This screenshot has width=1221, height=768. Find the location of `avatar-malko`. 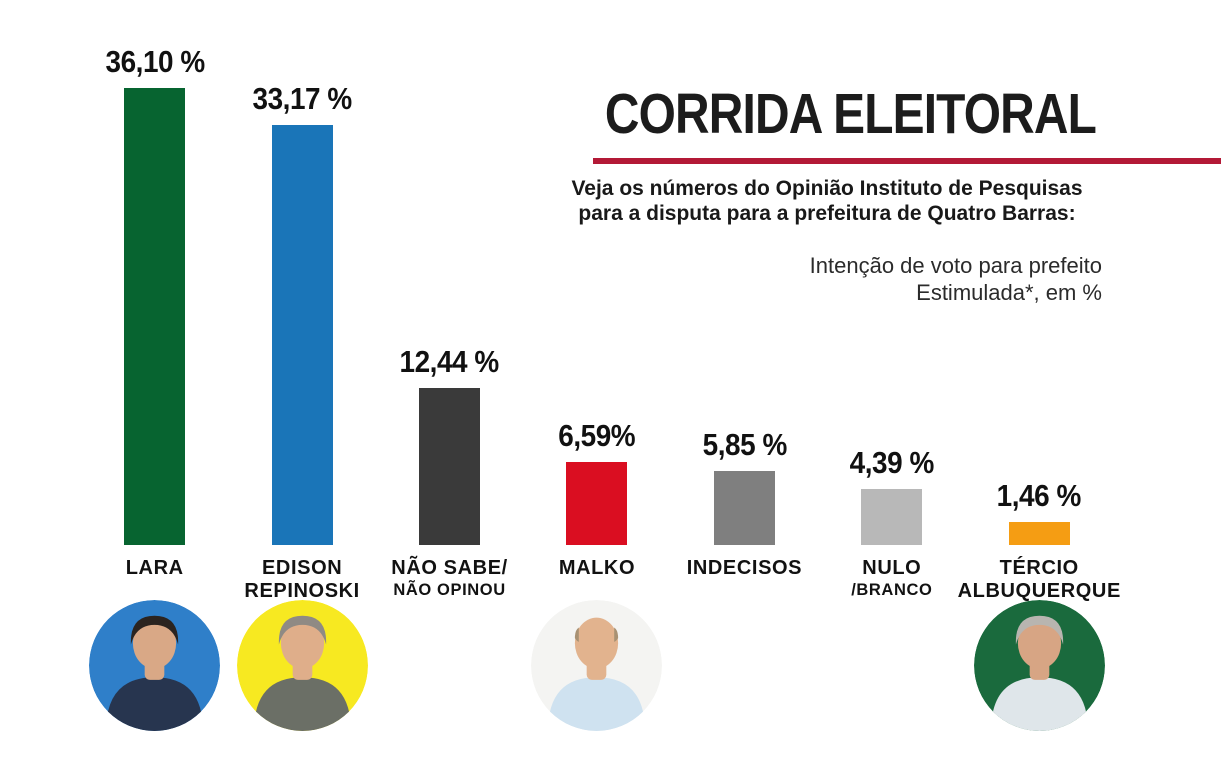

avatar-malko is located at coordinates (597, 665).